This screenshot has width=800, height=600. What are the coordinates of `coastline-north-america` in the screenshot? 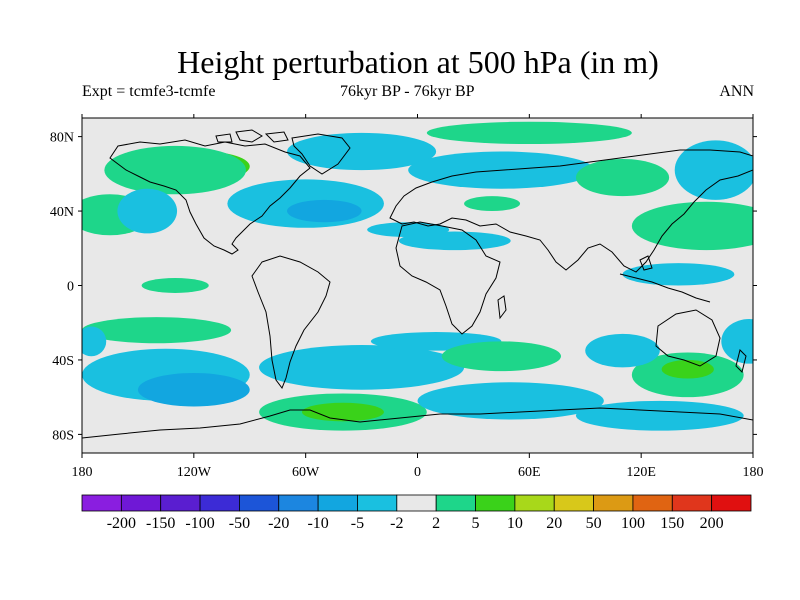 It's located at (210, 197).